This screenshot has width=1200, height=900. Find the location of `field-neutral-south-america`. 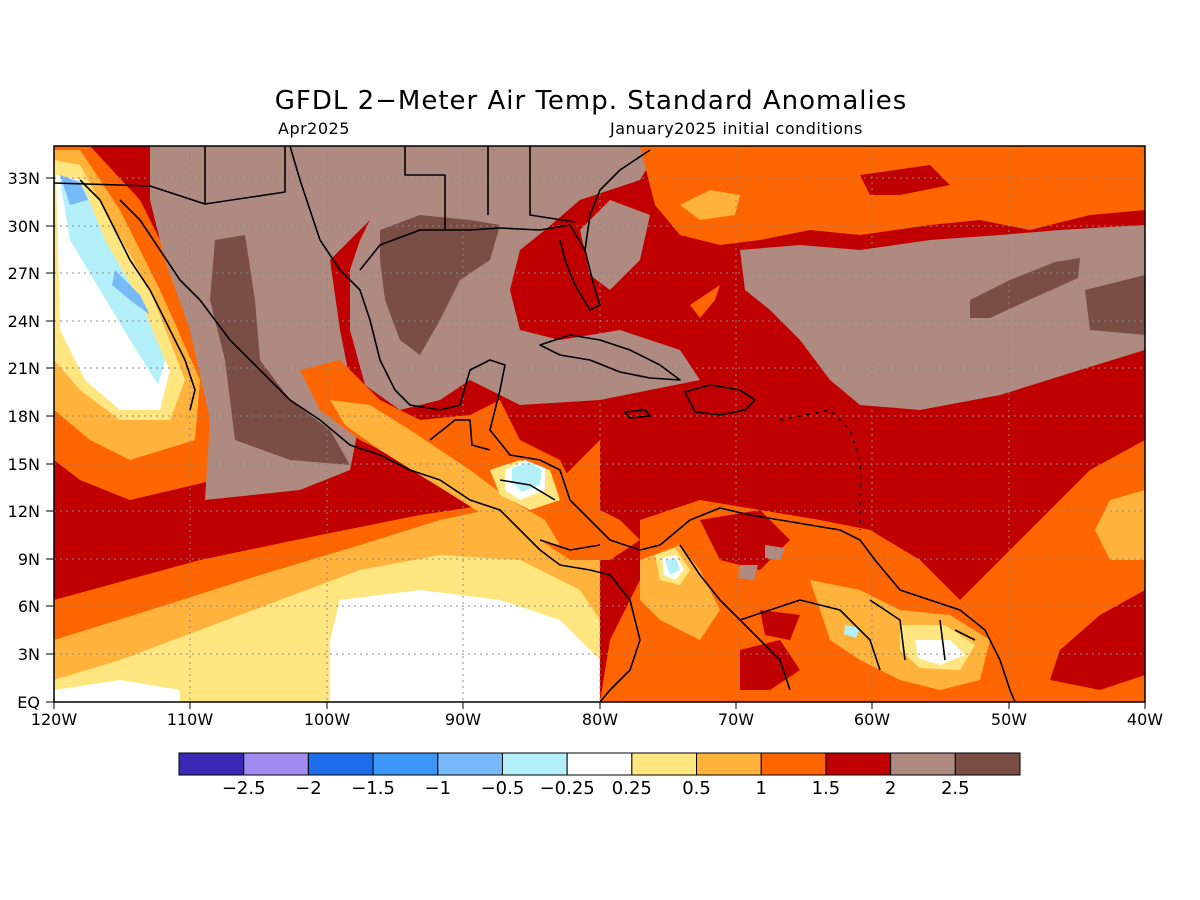

field-neutral-south-america is located at coordinates (813, 610).